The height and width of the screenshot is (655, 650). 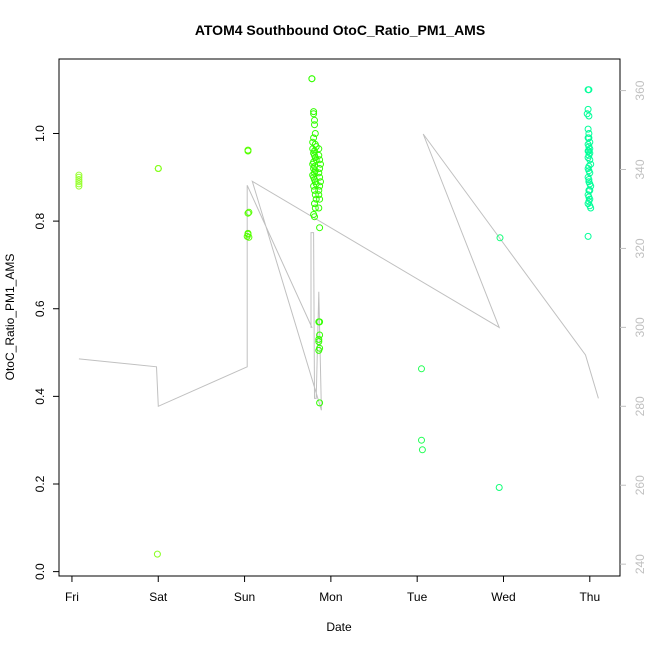 What do you see at coordinates (503, 597) in the screenshot?
I see `x-tick-label: Wed` at bounding box center [503, 597].